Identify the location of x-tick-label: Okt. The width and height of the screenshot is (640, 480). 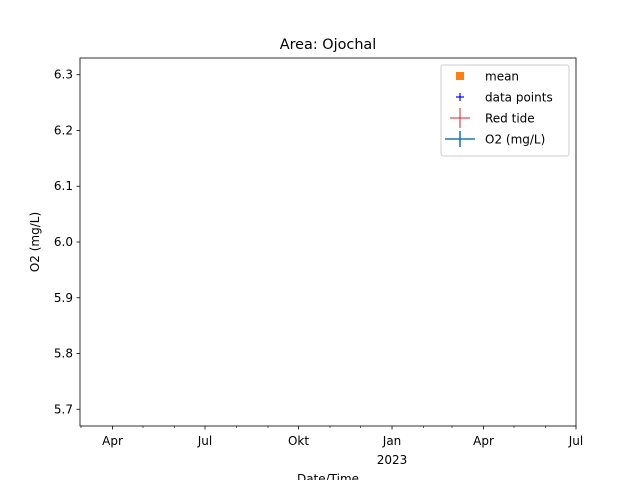
(298, 441).